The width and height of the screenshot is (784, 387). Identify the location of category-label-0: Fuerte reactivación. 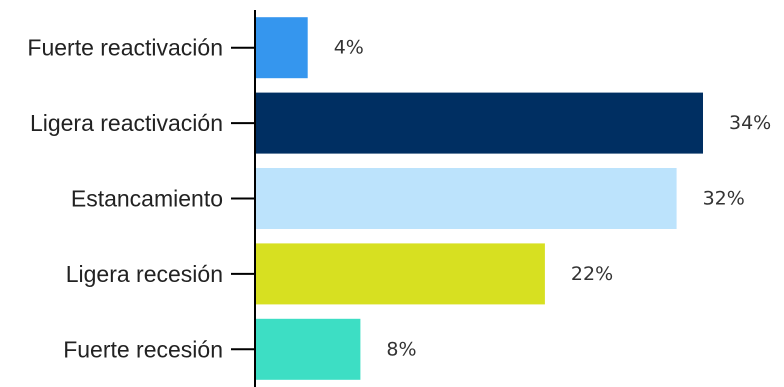
(125, 48).